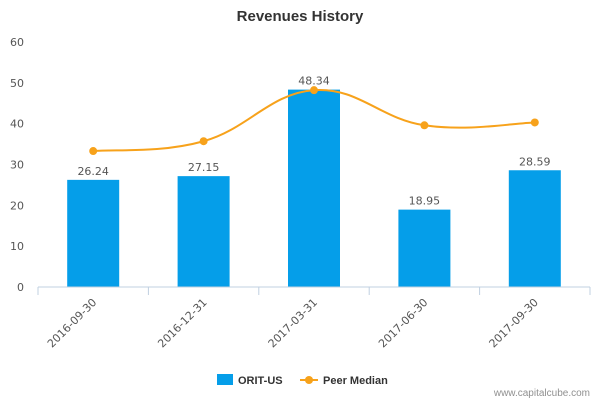 The height and width of the screenshot is (400, 600). I want to click on y-tick-label: 20, so click(17, 205).